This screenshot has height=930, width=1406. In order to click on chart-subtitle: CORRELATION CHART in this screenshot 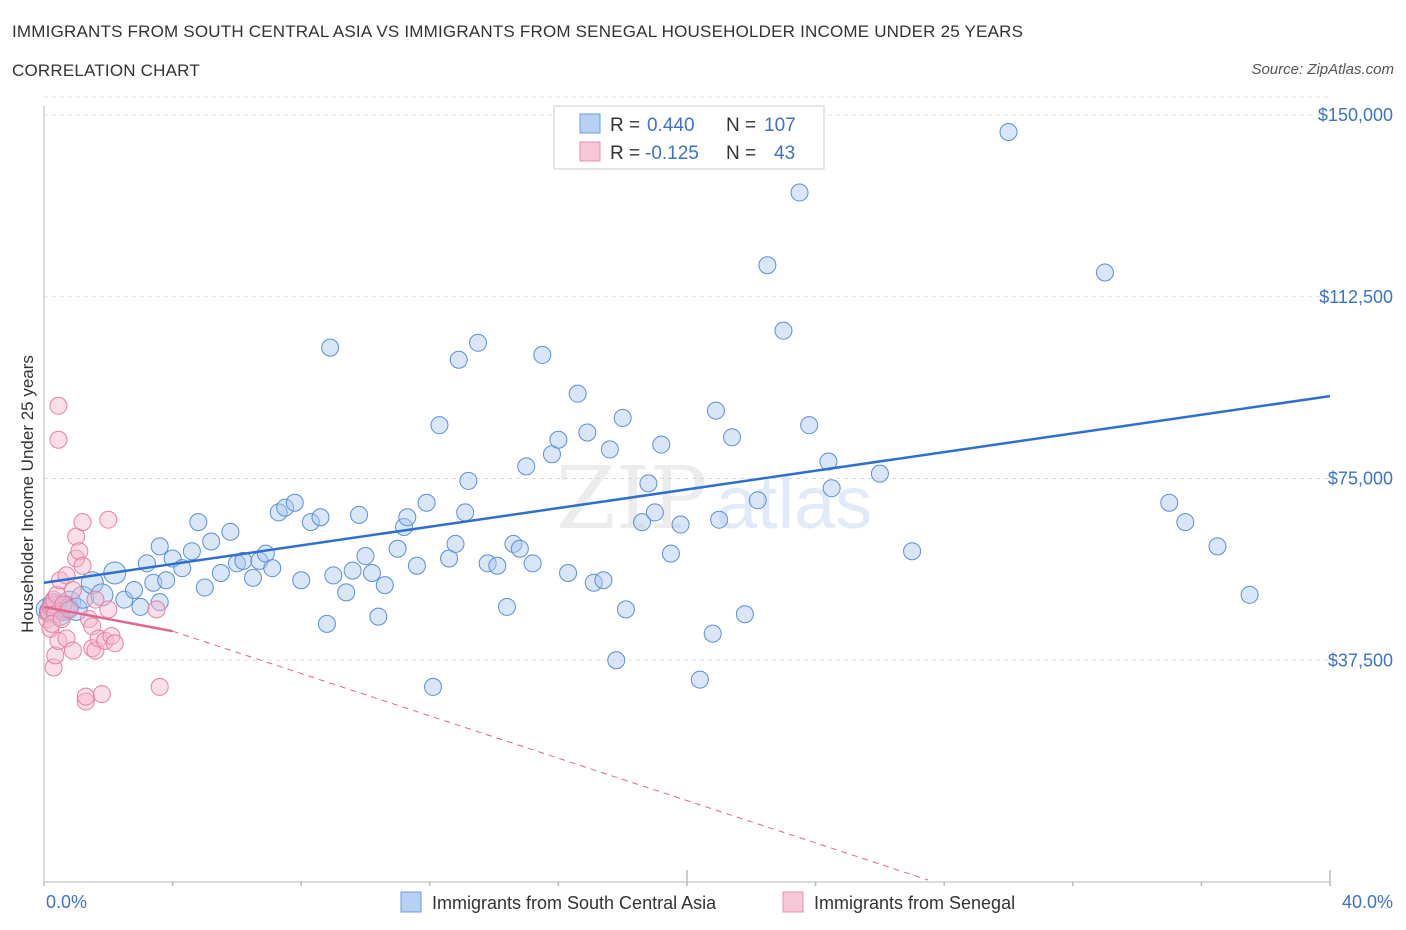, I will do `click(106, 70)`.